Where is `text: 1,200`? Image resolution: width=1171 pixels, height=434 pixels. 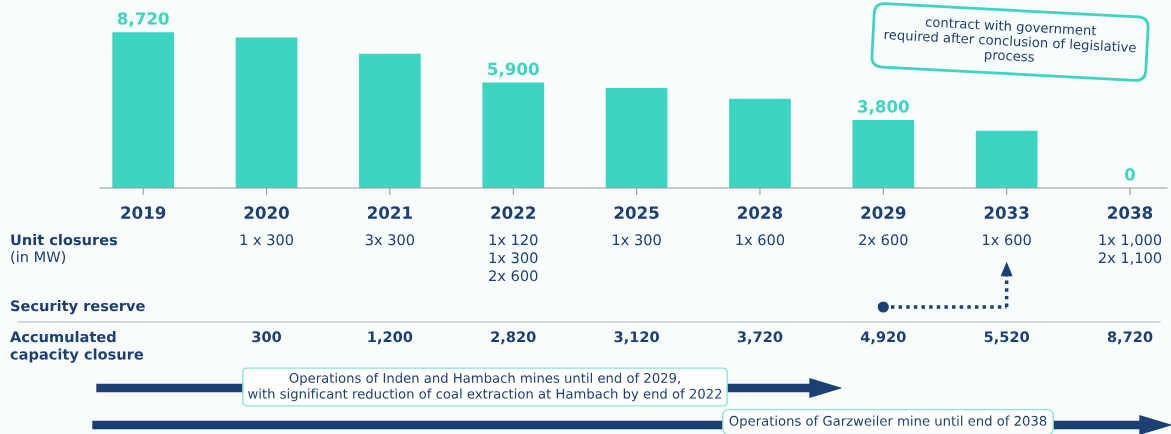 text: 1,200 is located at coordinates (390, 338).